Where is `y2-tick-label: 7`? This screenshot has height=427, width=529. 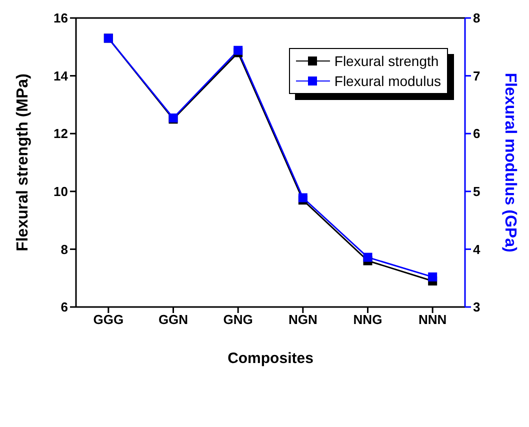 y2-tick-label: 7 is located at coordinates (476, 76).